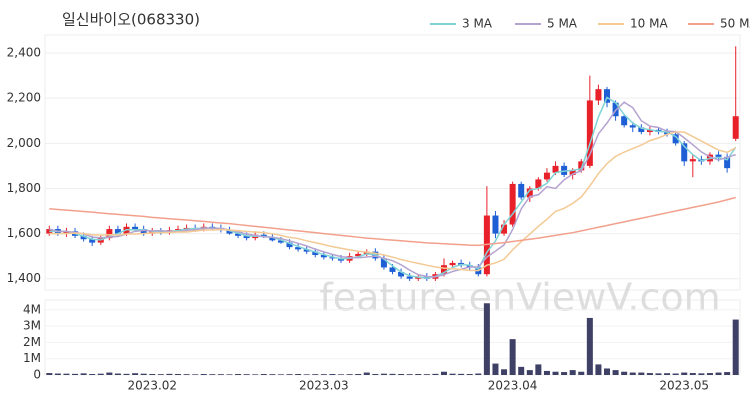  I want to click on chart-title: 일신바이오(068330), so click(131, 20).